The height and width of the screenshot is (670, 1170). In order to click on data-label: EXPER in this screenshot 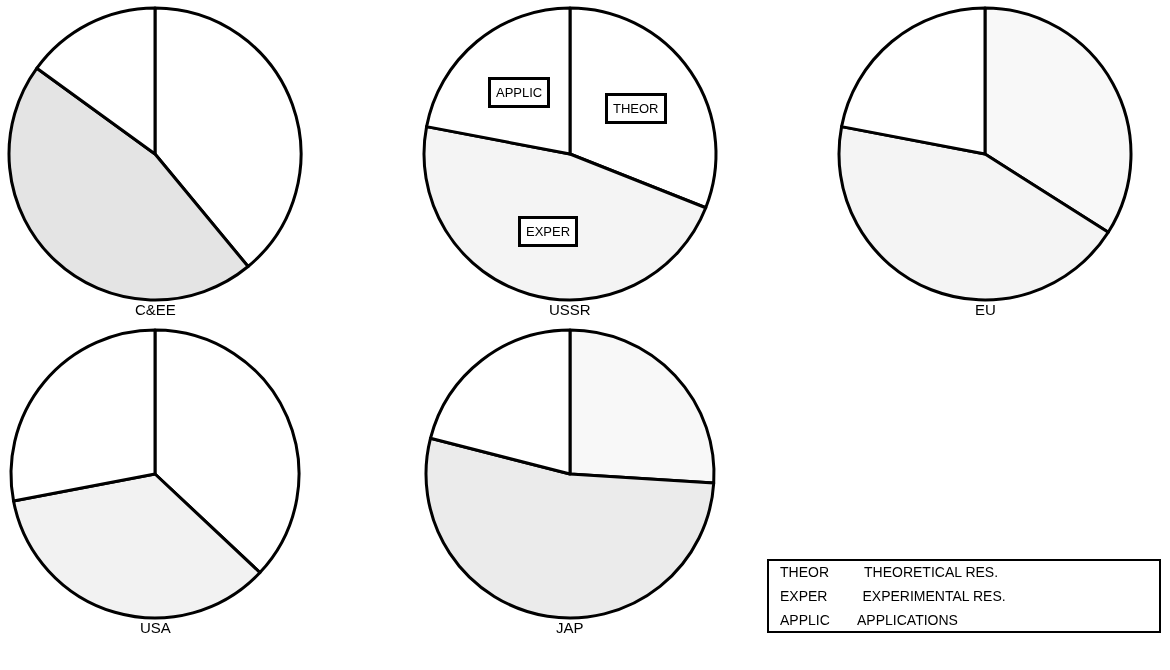, I will do `click(548, 231)`.